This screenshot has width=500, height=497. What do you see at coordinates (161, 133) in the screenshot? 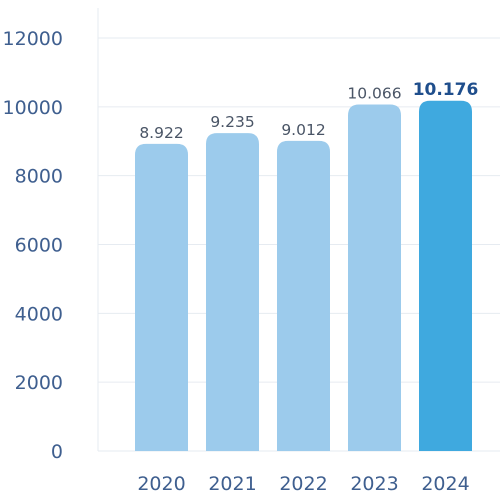
I see `value-label-2020: 8.922` at bounding box center [161, 133].